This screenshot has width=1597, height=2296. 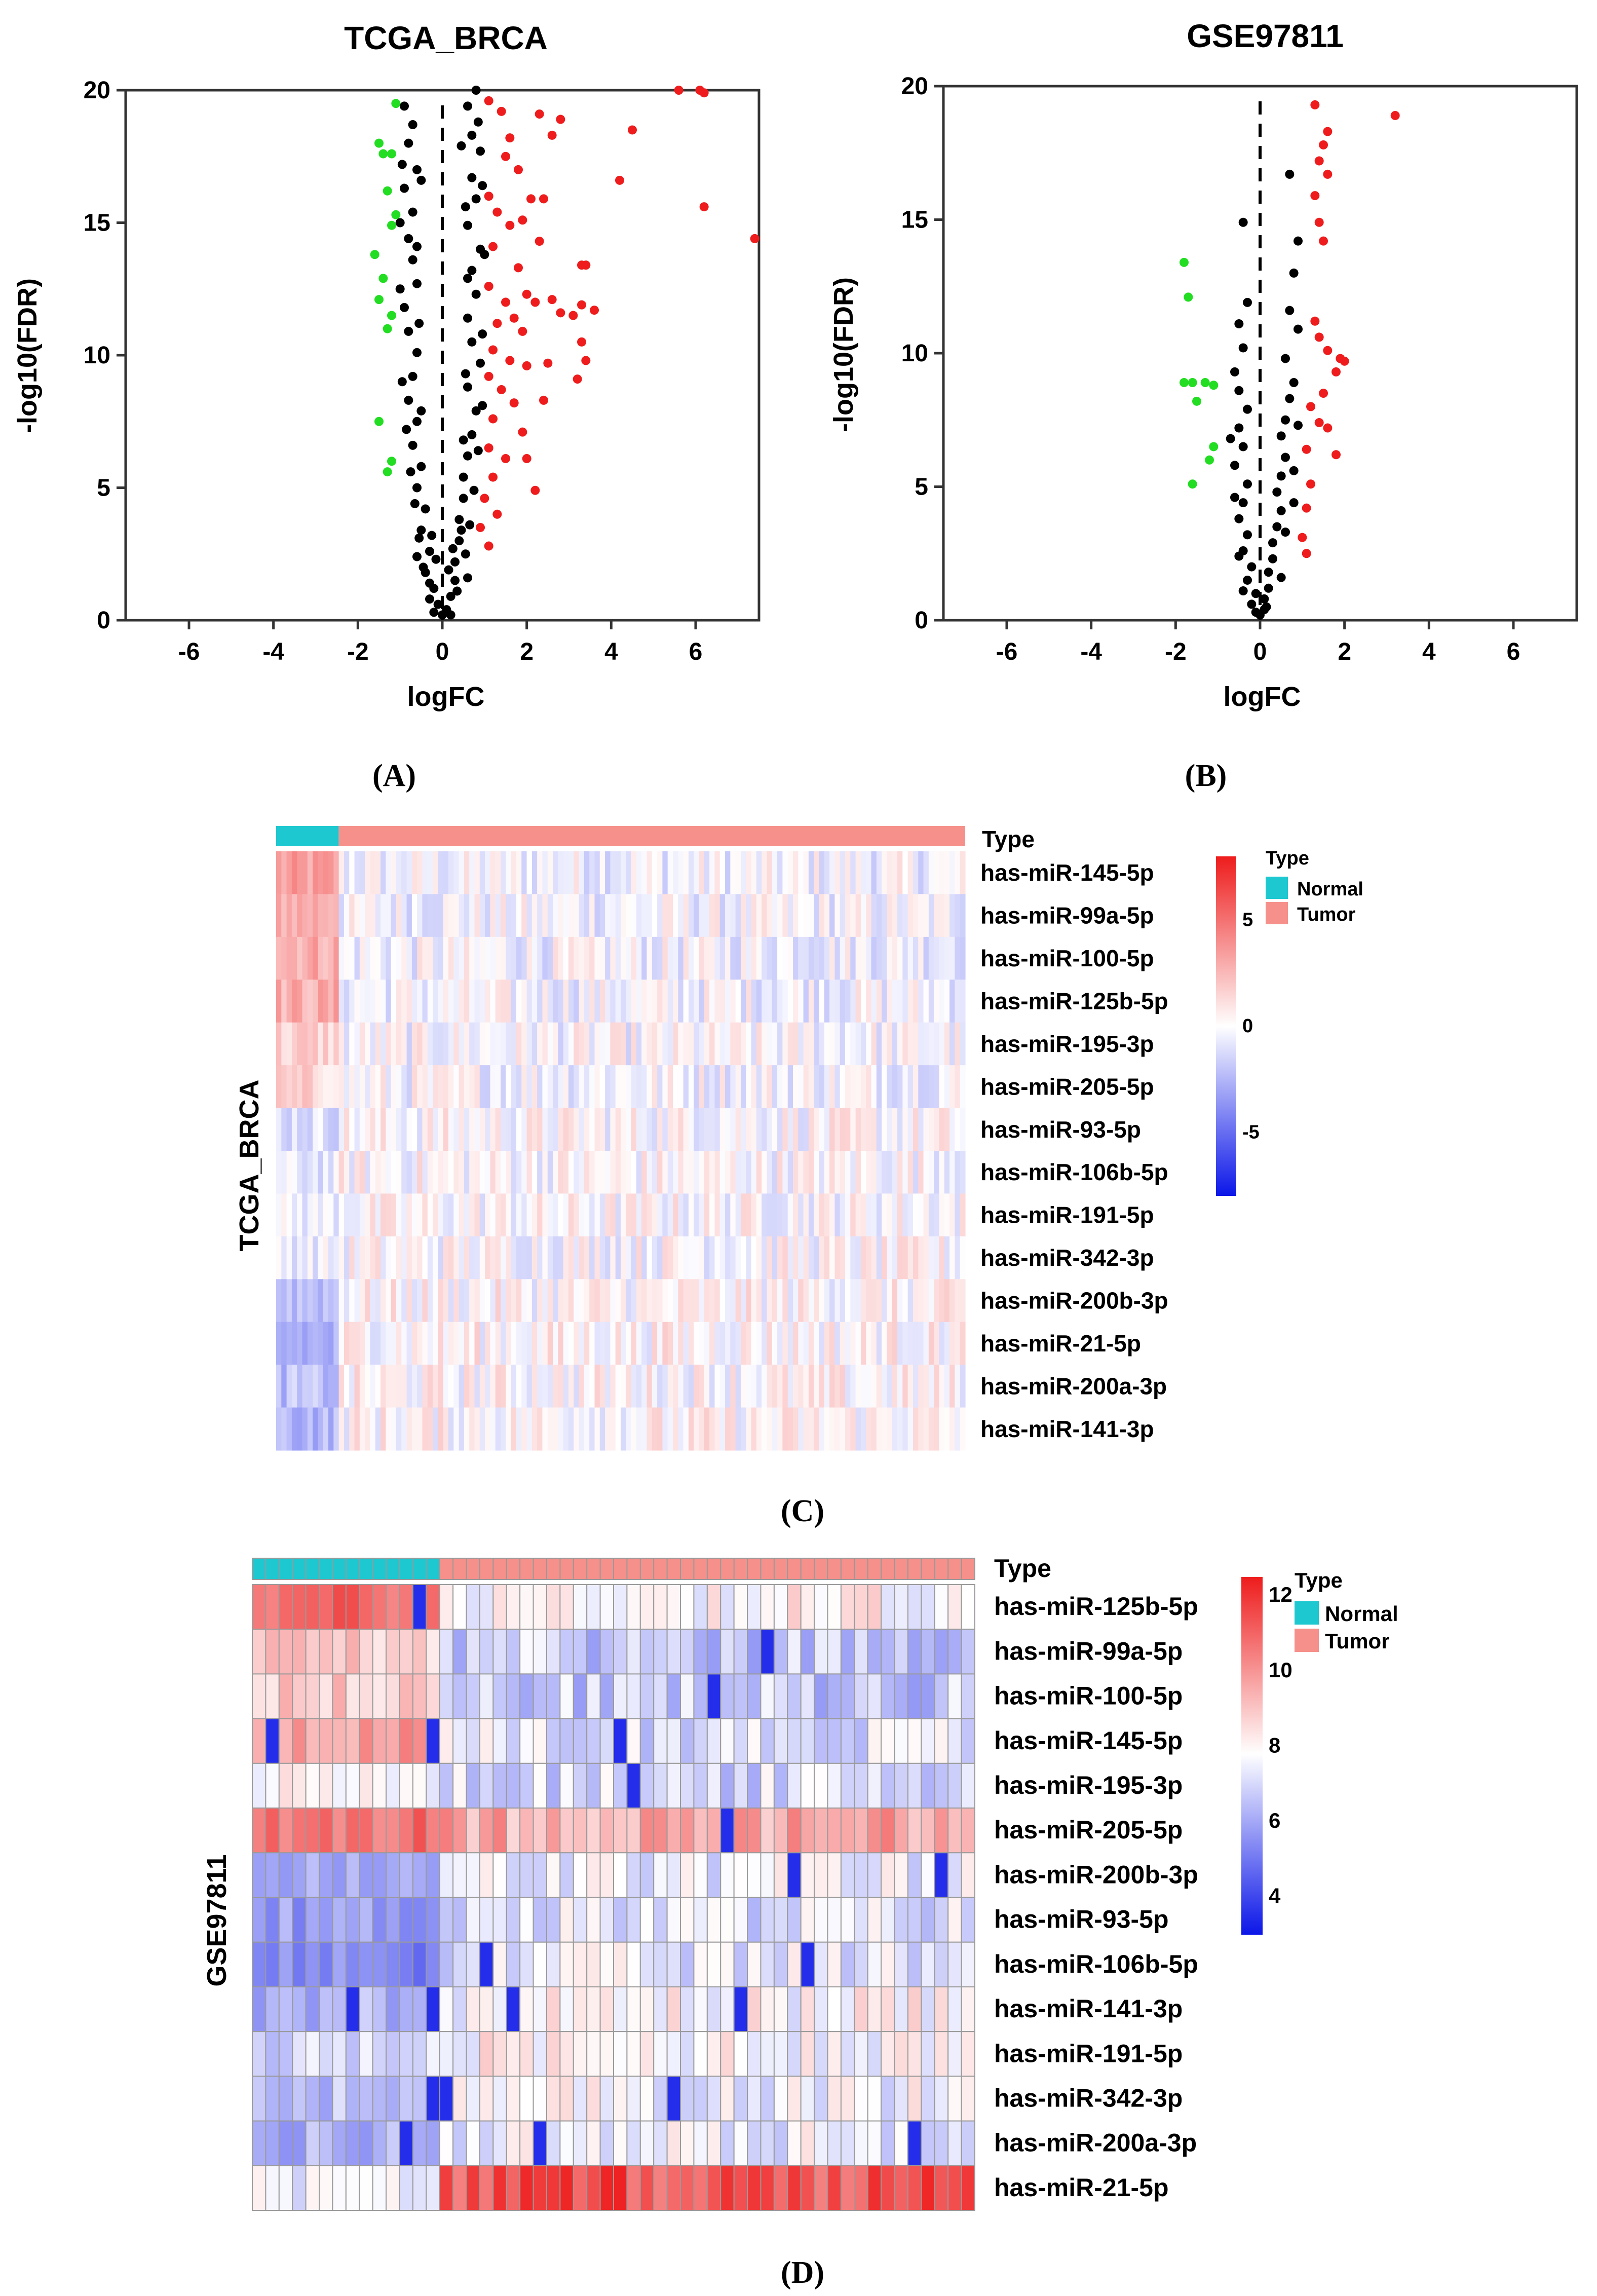 What do you see at coordinates (1315, 104) in the screenshot?
I see `point-up` at bounding box center [1315, 104].